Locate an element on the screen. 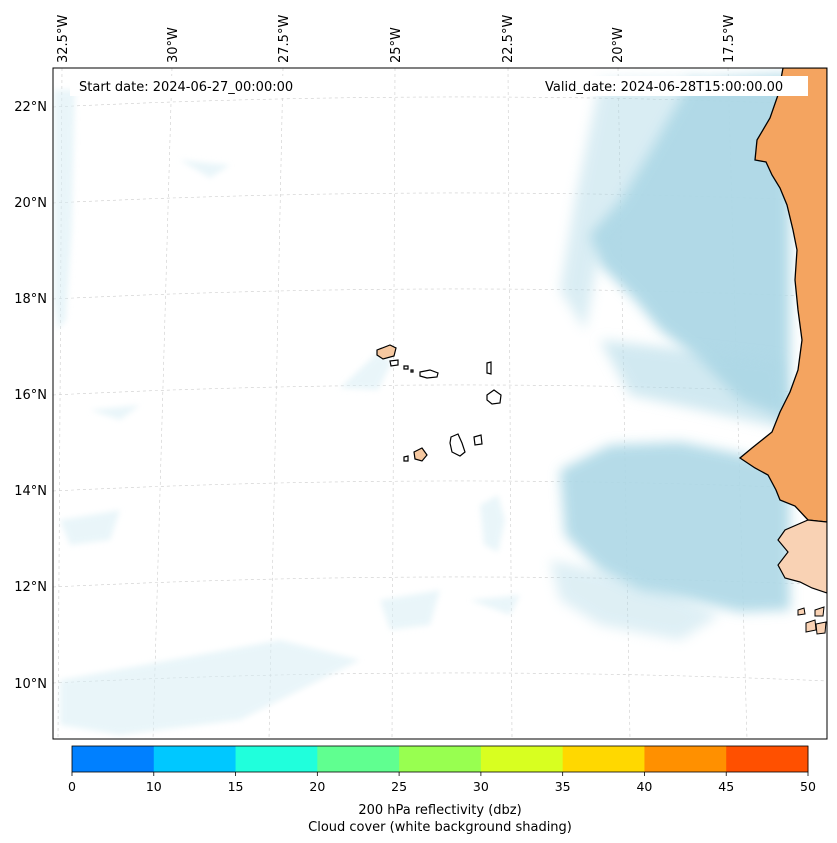 This screenshot has height=843, width=837. cloud-band-south-haze is located at coordinates (635, 600).